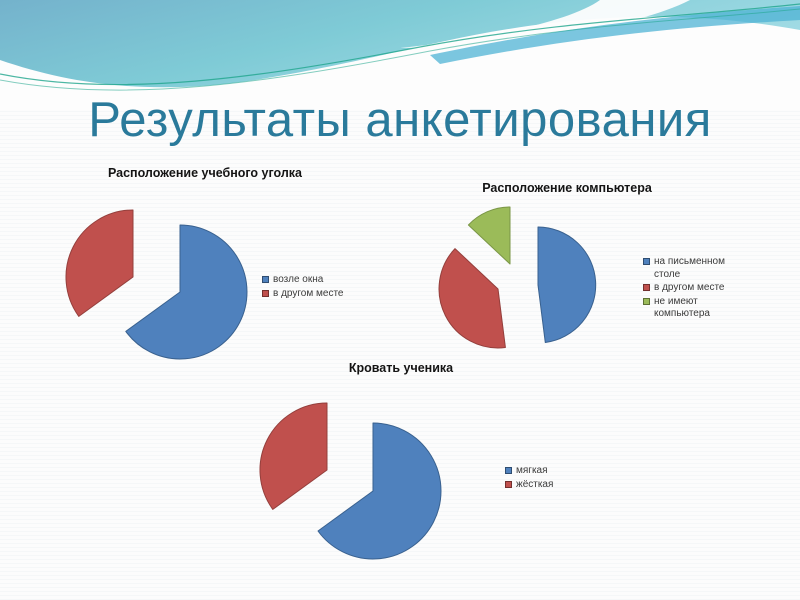  I want to click on legend-label: возле окна, so click(298, 279).